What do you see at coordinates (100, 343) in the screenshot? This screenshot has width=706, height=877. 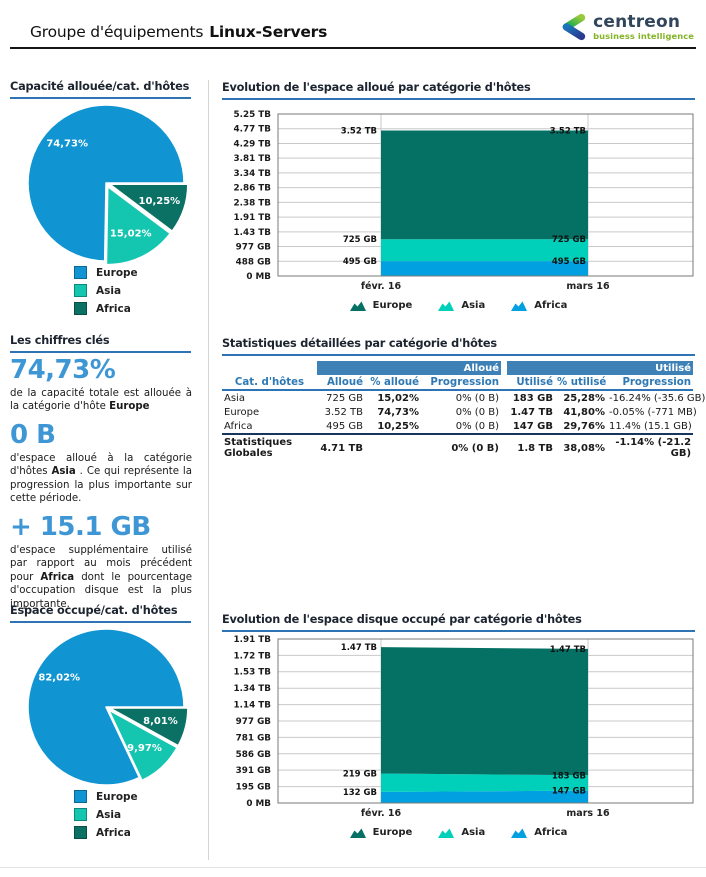 I see `section-title-key-figures: Les chiffres clés` at bounding box center [100, 343].